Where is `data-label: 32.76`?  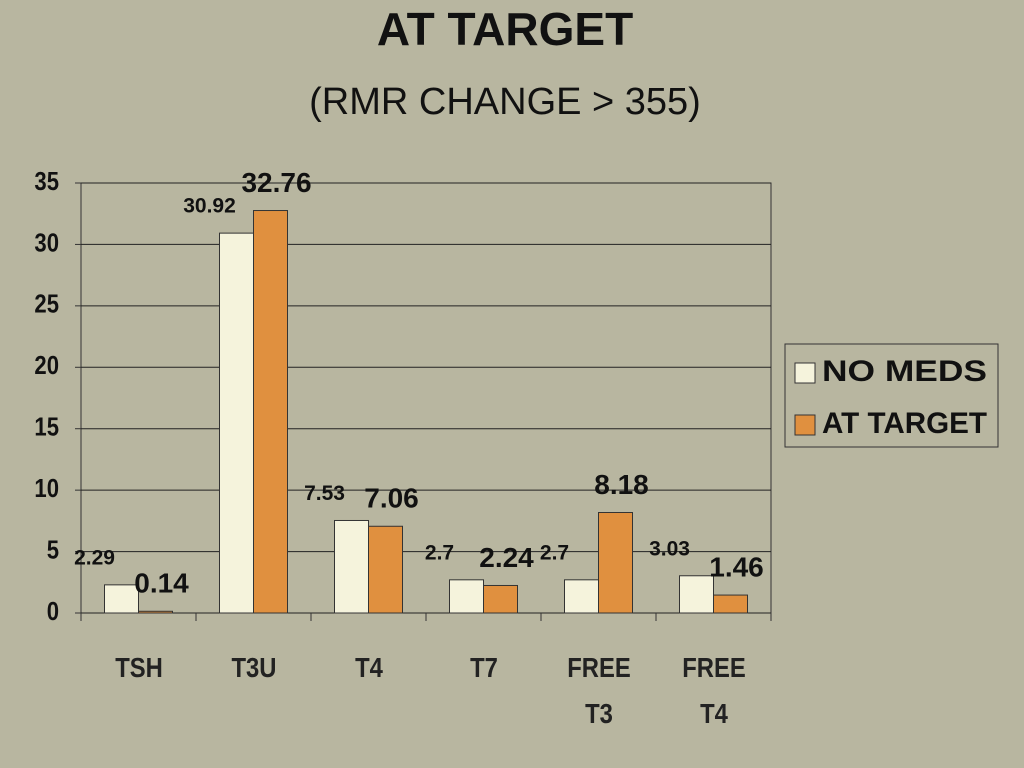 data-label: 32.76 is located at coordinates (276, 182).